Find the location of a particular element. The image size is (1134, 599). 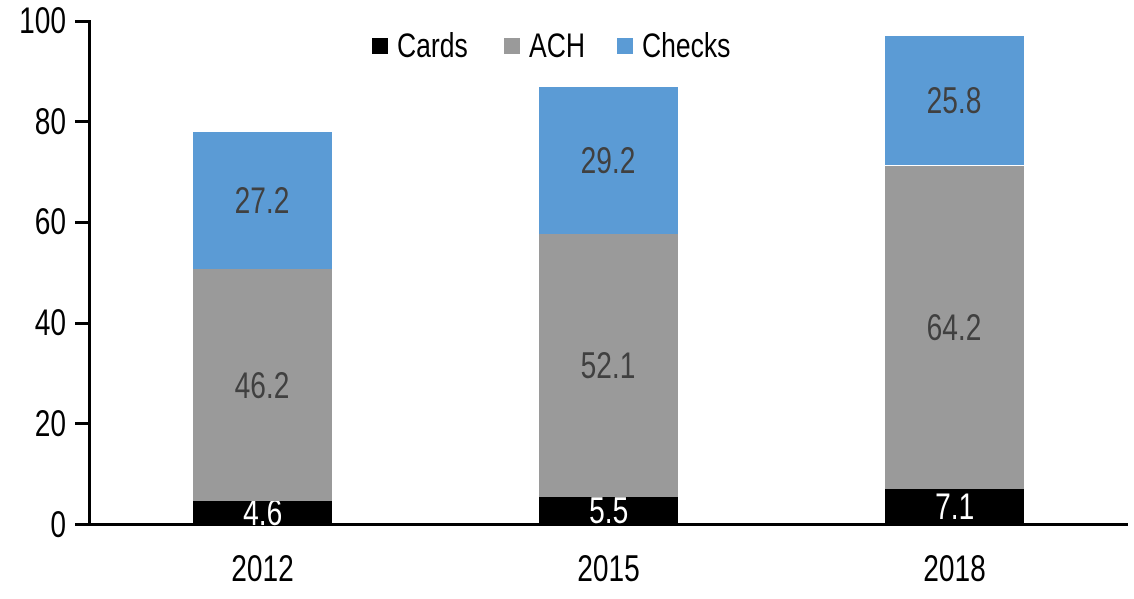

data-label-text: 52.1 is located at coordinates (608, 366).